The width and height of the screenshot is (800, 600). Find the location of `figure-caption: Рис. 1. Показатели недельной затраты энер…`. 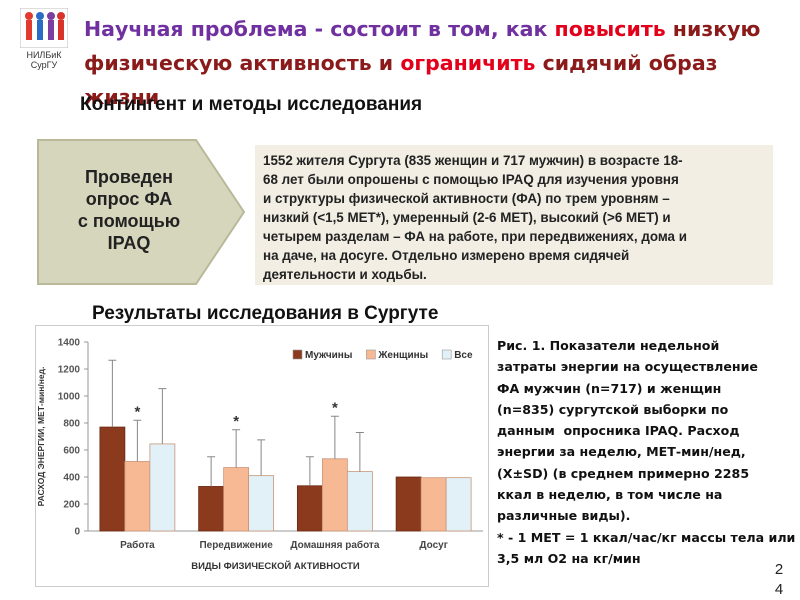

figure-caption: Рис. 1. Показатели недельной затраты энер… is located at coordinates (647, 452).